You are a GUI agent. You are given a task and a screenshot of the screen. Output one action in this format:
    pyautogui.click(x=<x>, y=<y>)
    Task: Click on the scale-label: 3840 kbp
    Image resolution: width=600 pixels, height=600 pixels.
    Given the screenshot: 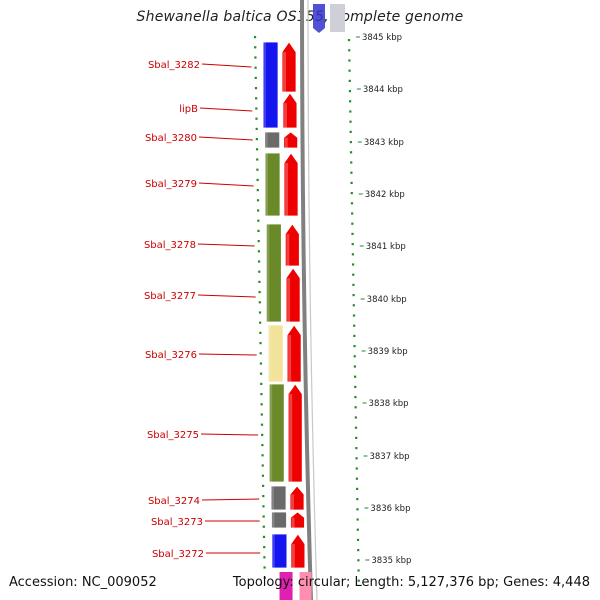 What is the action you would take?
    pyautogui.click(x=387, y=300)
    